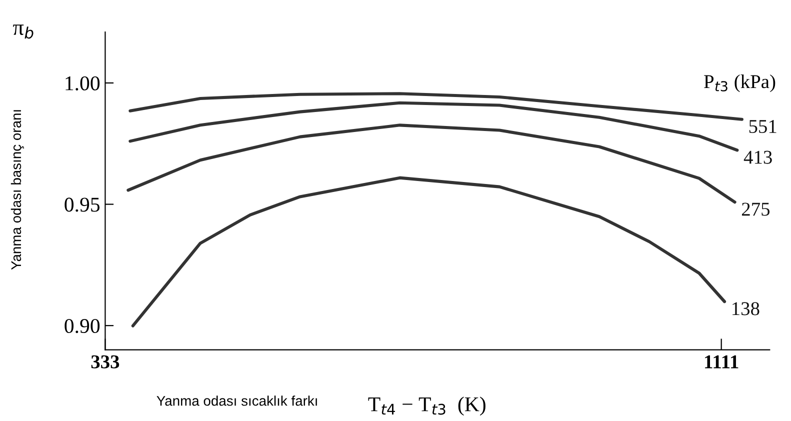 The width and height of the screenshot is (791, 421). What do you see at coordinates (740, 83) in the screenshot?
I see `legend-title: P$_{t3}$ (kPa)` at bounding box center [740, 83].